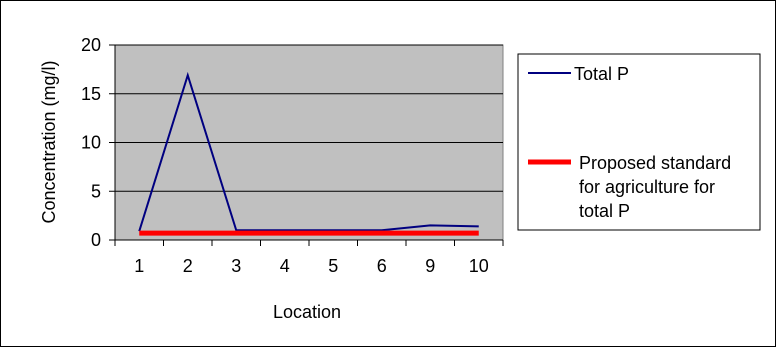  Describe the element at coordinates (96, 240) in the screenshot. I see `y-tick-label: 0` at that location.